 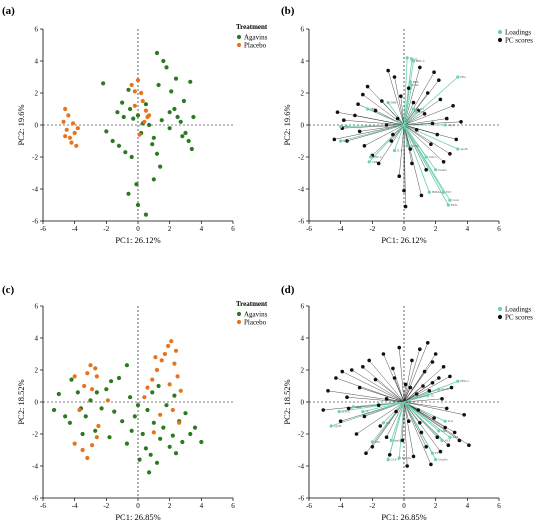 I want to click on loading-label: ApoA, so click(x=452, y=125).